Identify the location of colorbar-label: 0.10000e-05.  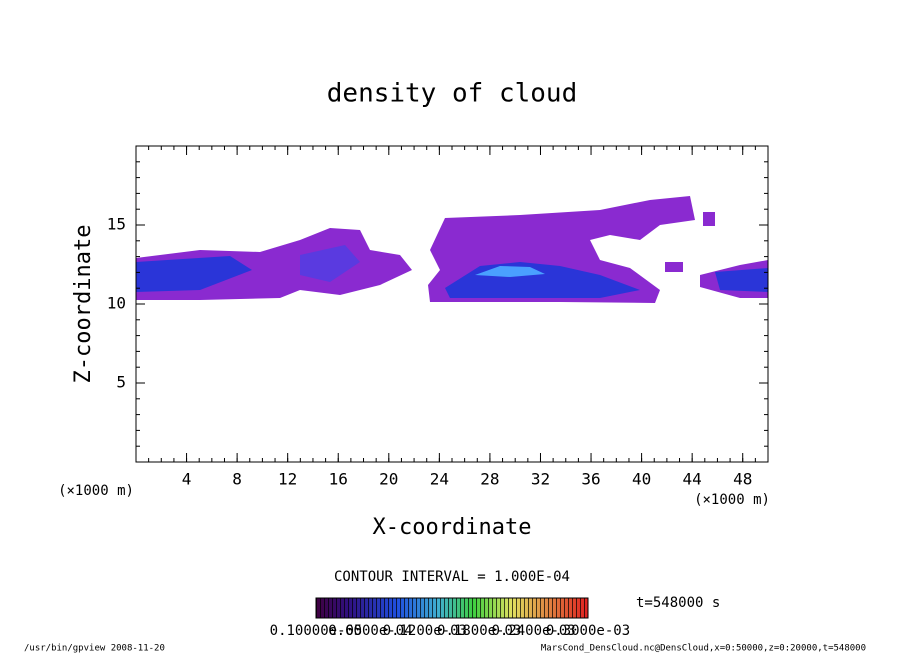
(316, 631).